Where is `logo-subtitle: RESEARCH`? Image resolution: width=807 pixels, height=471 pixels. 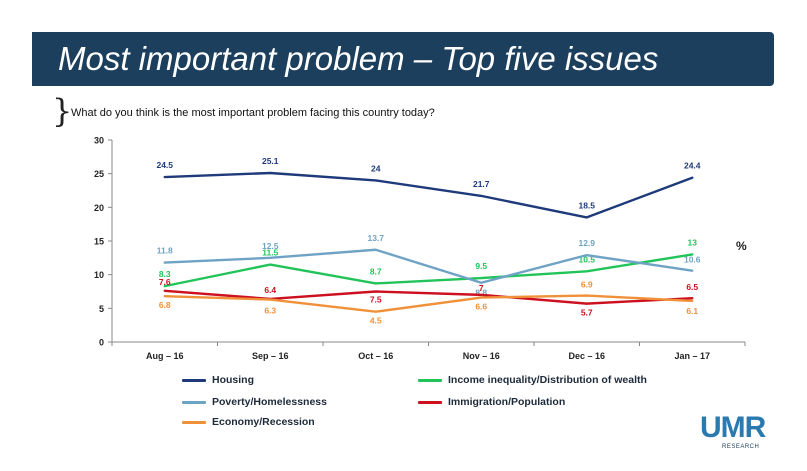
logo-subtitle: RESEARCH is located at coordinates (741, 447).